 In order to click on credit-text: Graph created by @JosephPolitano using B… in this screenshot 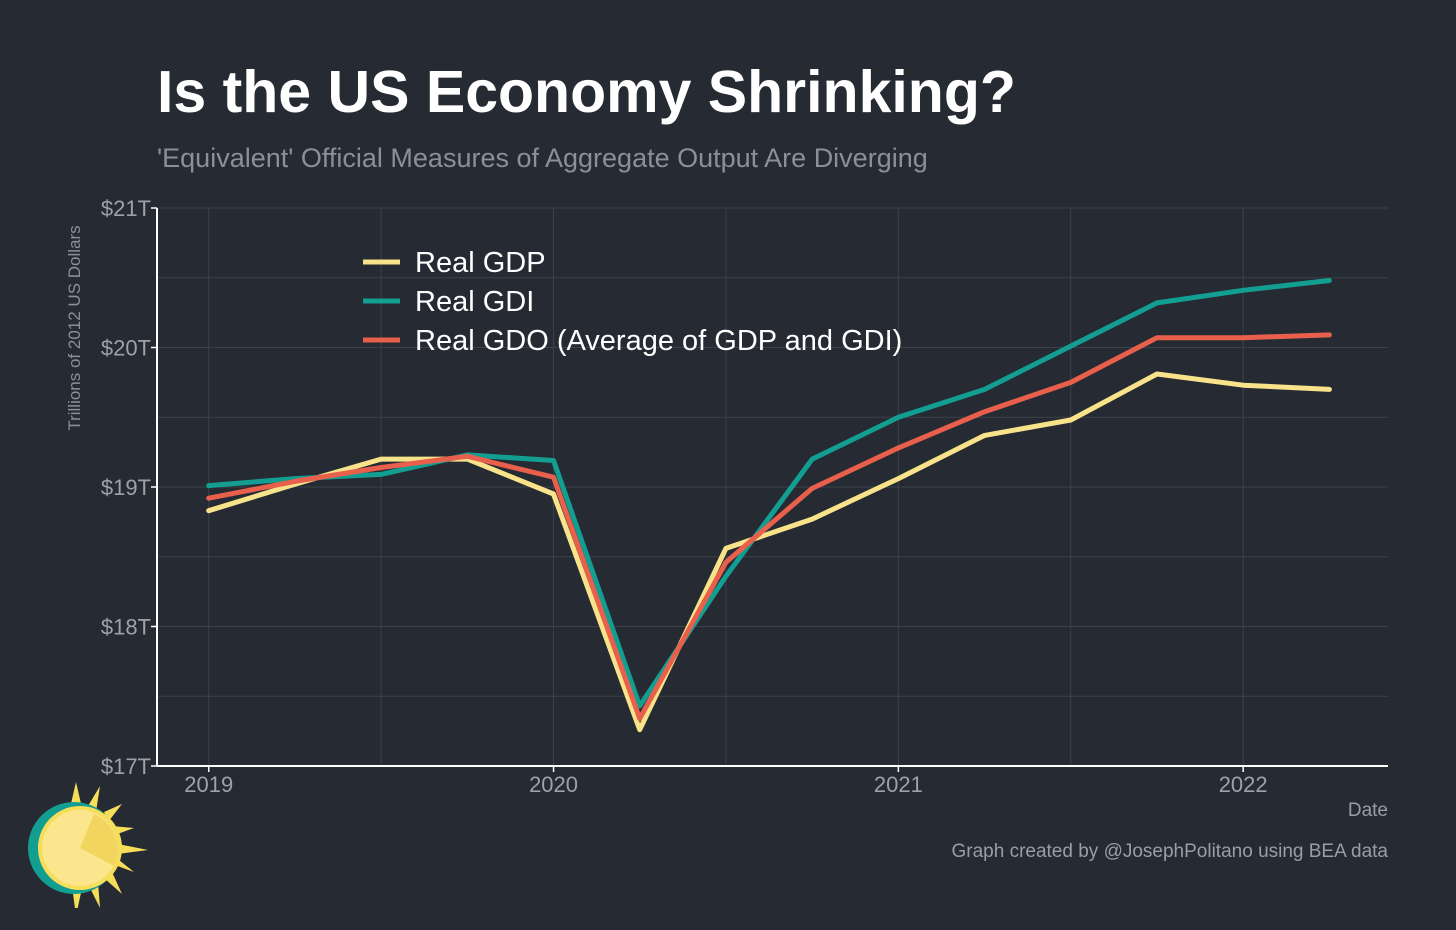, I will do `click(1169, 851)`.